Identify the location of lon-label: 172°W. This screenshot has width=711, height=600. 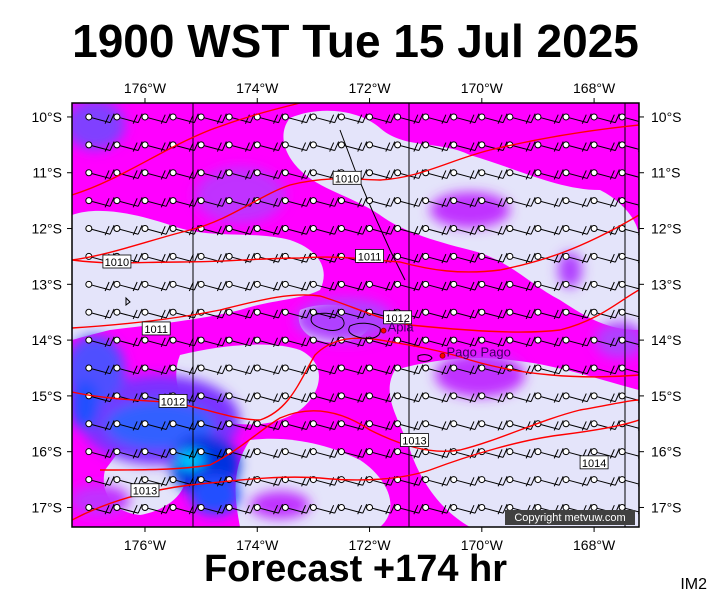
(369, 545).